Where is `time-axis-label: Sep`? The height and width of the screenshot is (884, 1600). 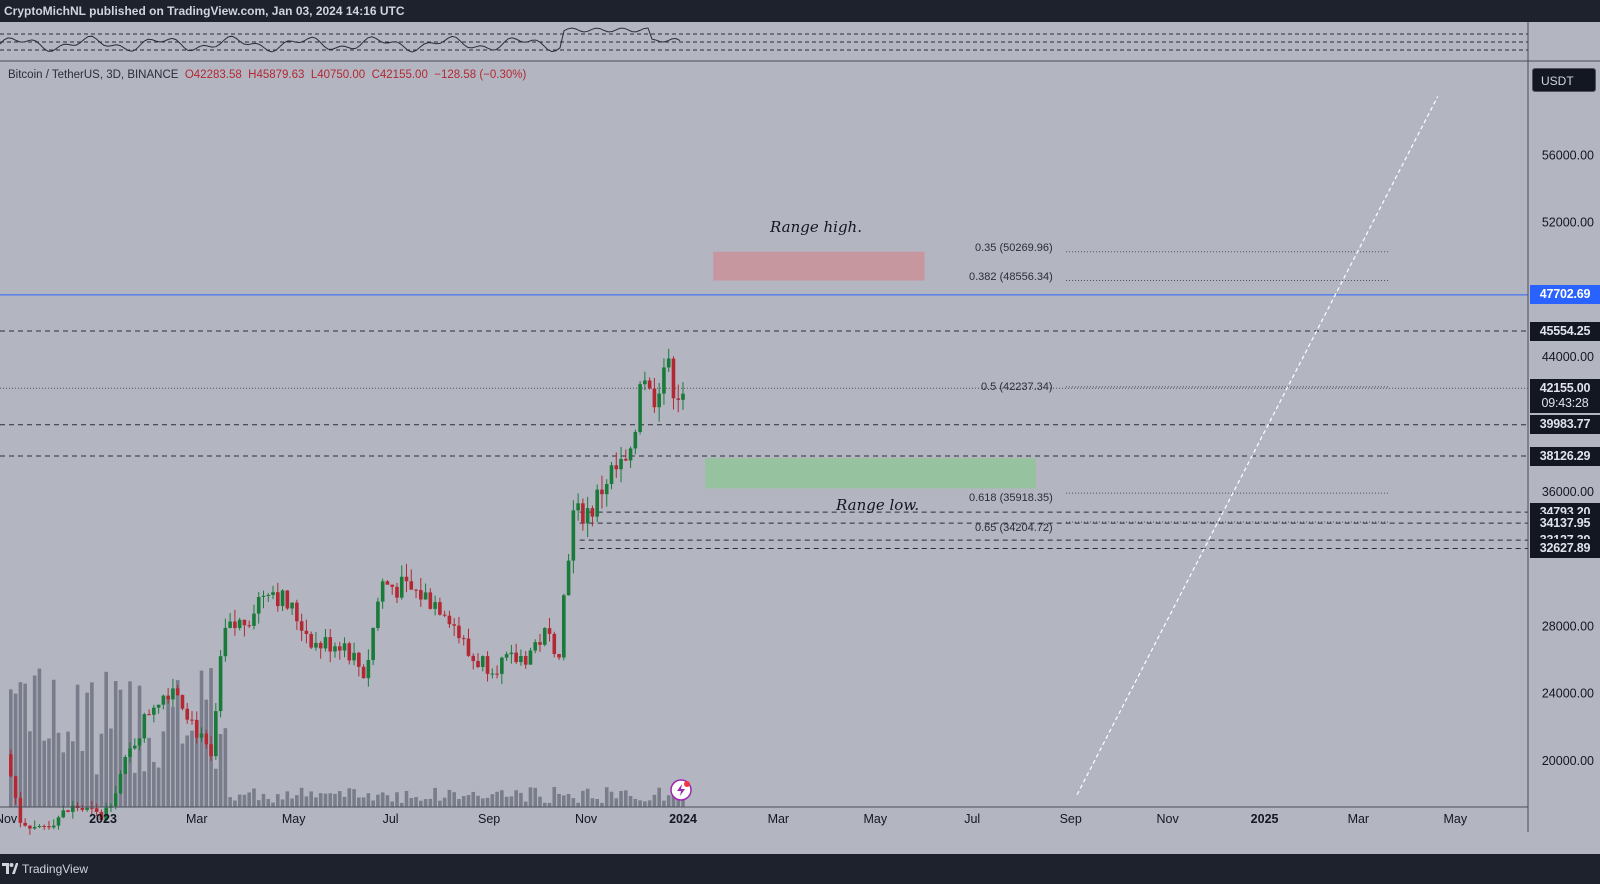 time-axis-label: Sep is located at coordinates (489, 819).